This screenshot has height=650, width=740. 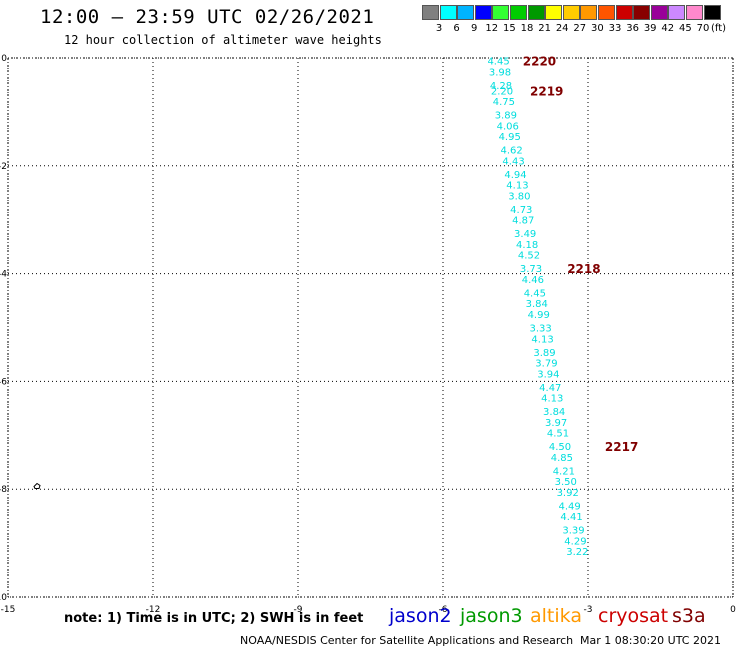 I want to click on x-tick-label: -3, so click(x=588, y=610).